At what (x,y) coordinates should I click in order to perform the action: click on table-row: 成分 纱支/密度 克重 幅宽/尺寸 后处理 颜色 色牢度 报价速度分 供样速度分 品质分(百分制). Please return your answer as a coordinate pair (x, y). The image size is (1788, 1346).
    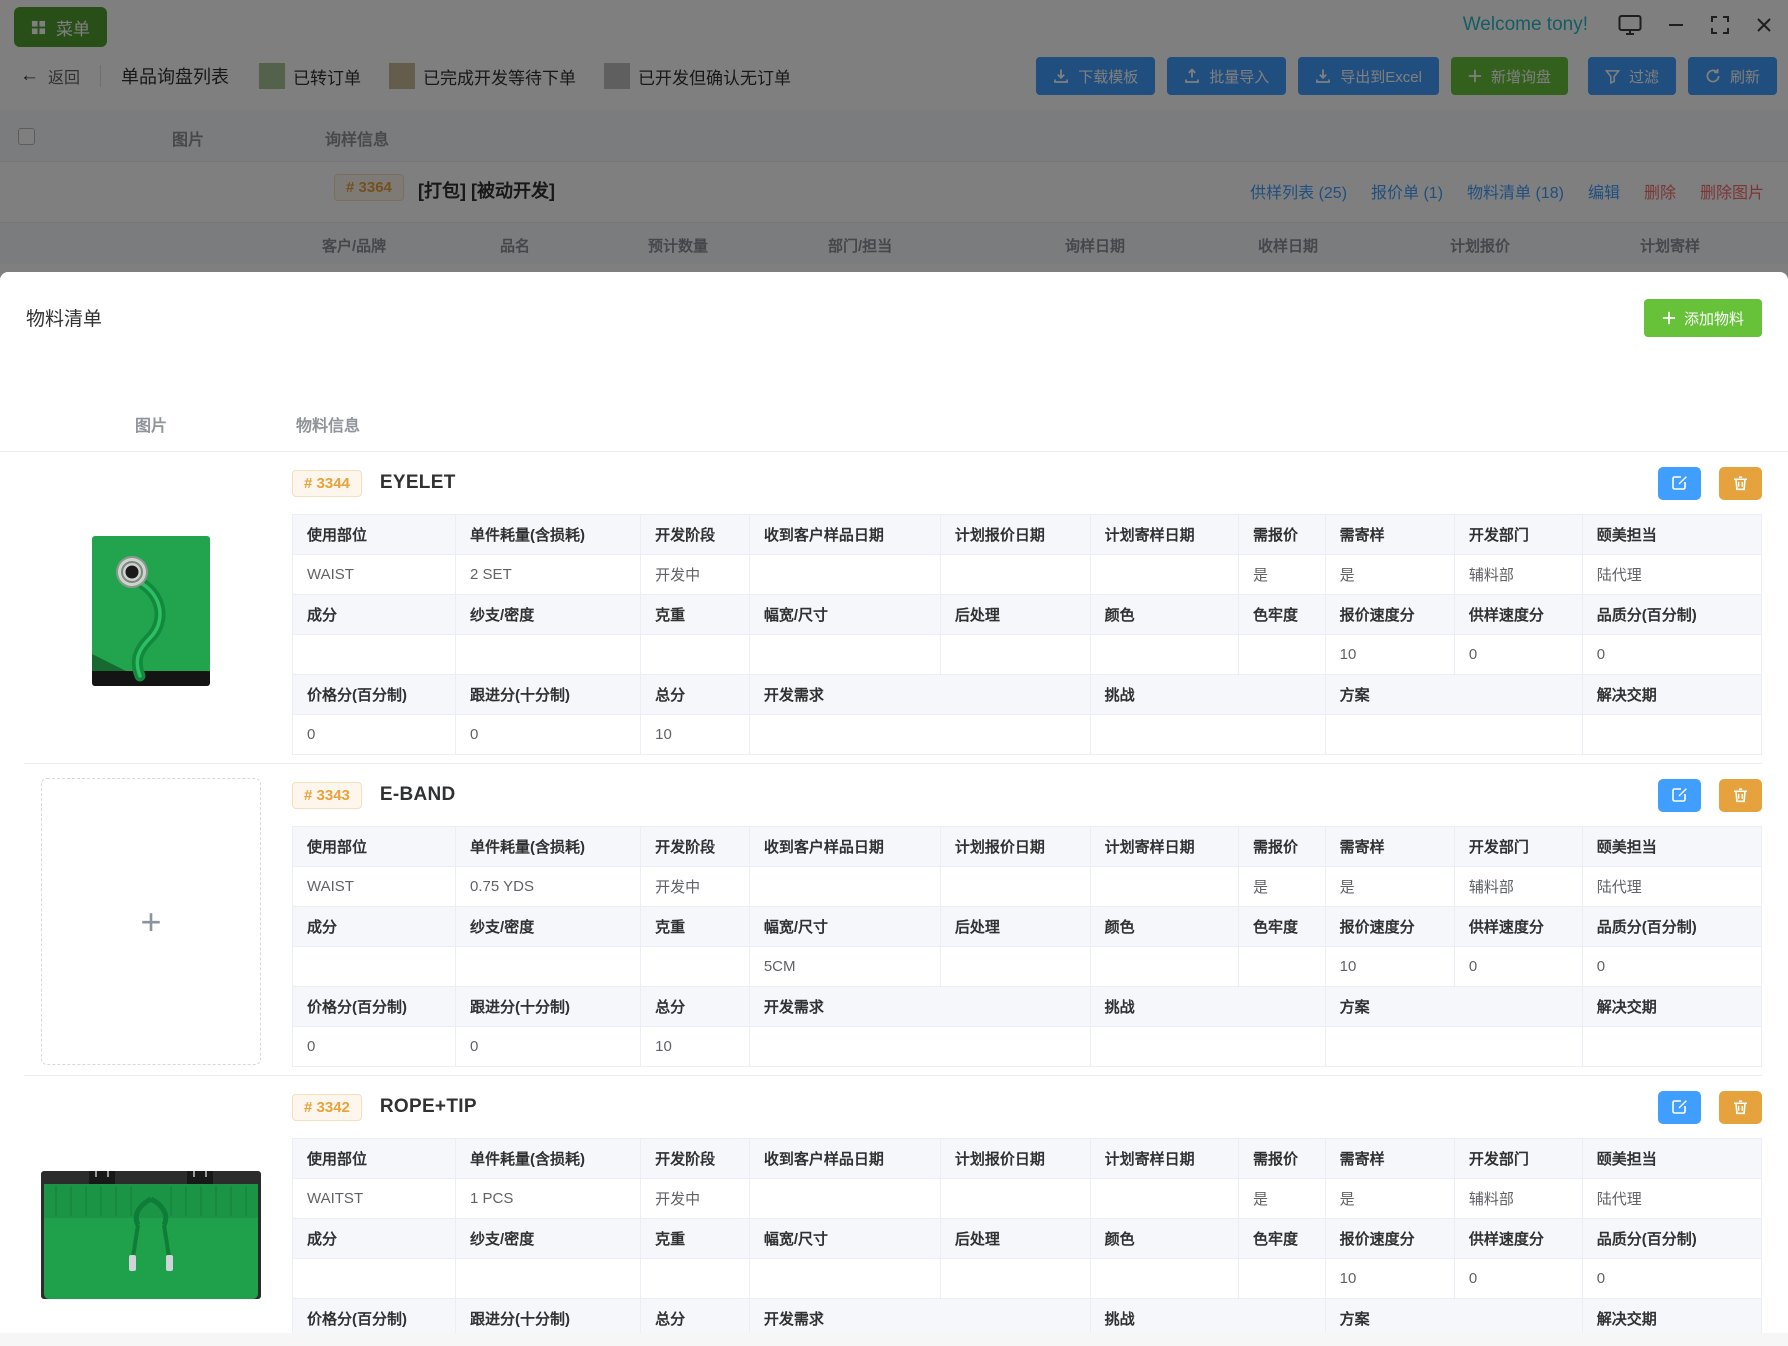
    Looking at the image, I should click on (1027, 1238).